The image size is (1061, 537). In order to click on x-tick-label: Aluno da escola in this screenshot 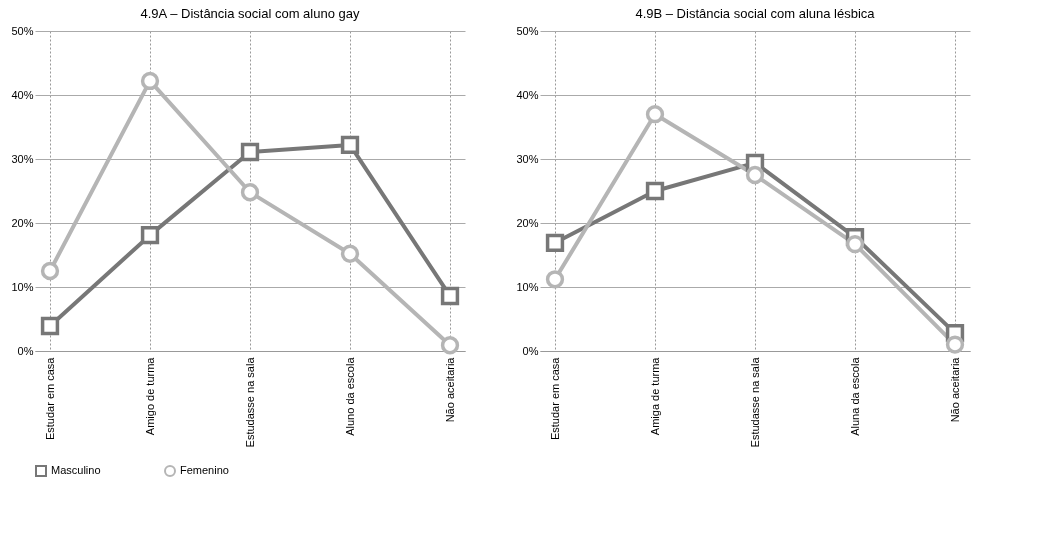, I will do `click(349, 396)`.